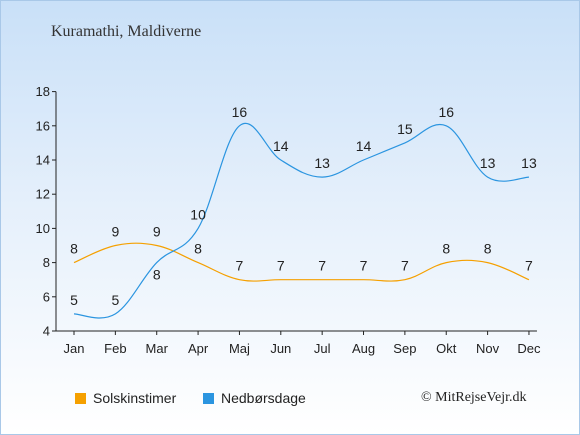 Image resolution: width=580 pixels, height=435 pixels. I want to click on sun-series-line, so click(301, 262).